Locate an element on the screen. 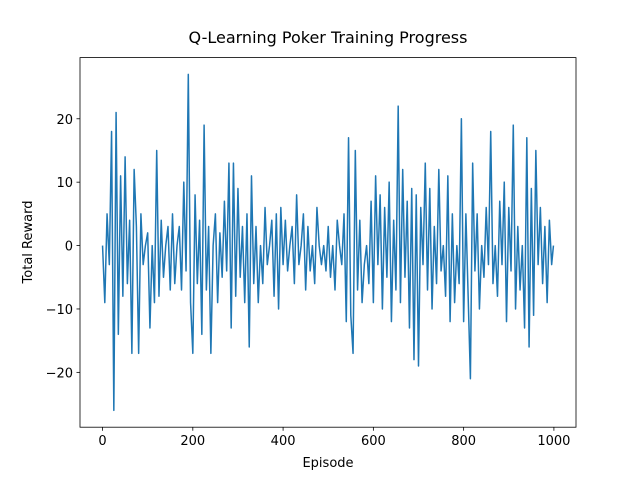 Image resolution: width=640 pixels, height=480 pixels. y-tick-label: 20 is located at coordinates (64, 120).